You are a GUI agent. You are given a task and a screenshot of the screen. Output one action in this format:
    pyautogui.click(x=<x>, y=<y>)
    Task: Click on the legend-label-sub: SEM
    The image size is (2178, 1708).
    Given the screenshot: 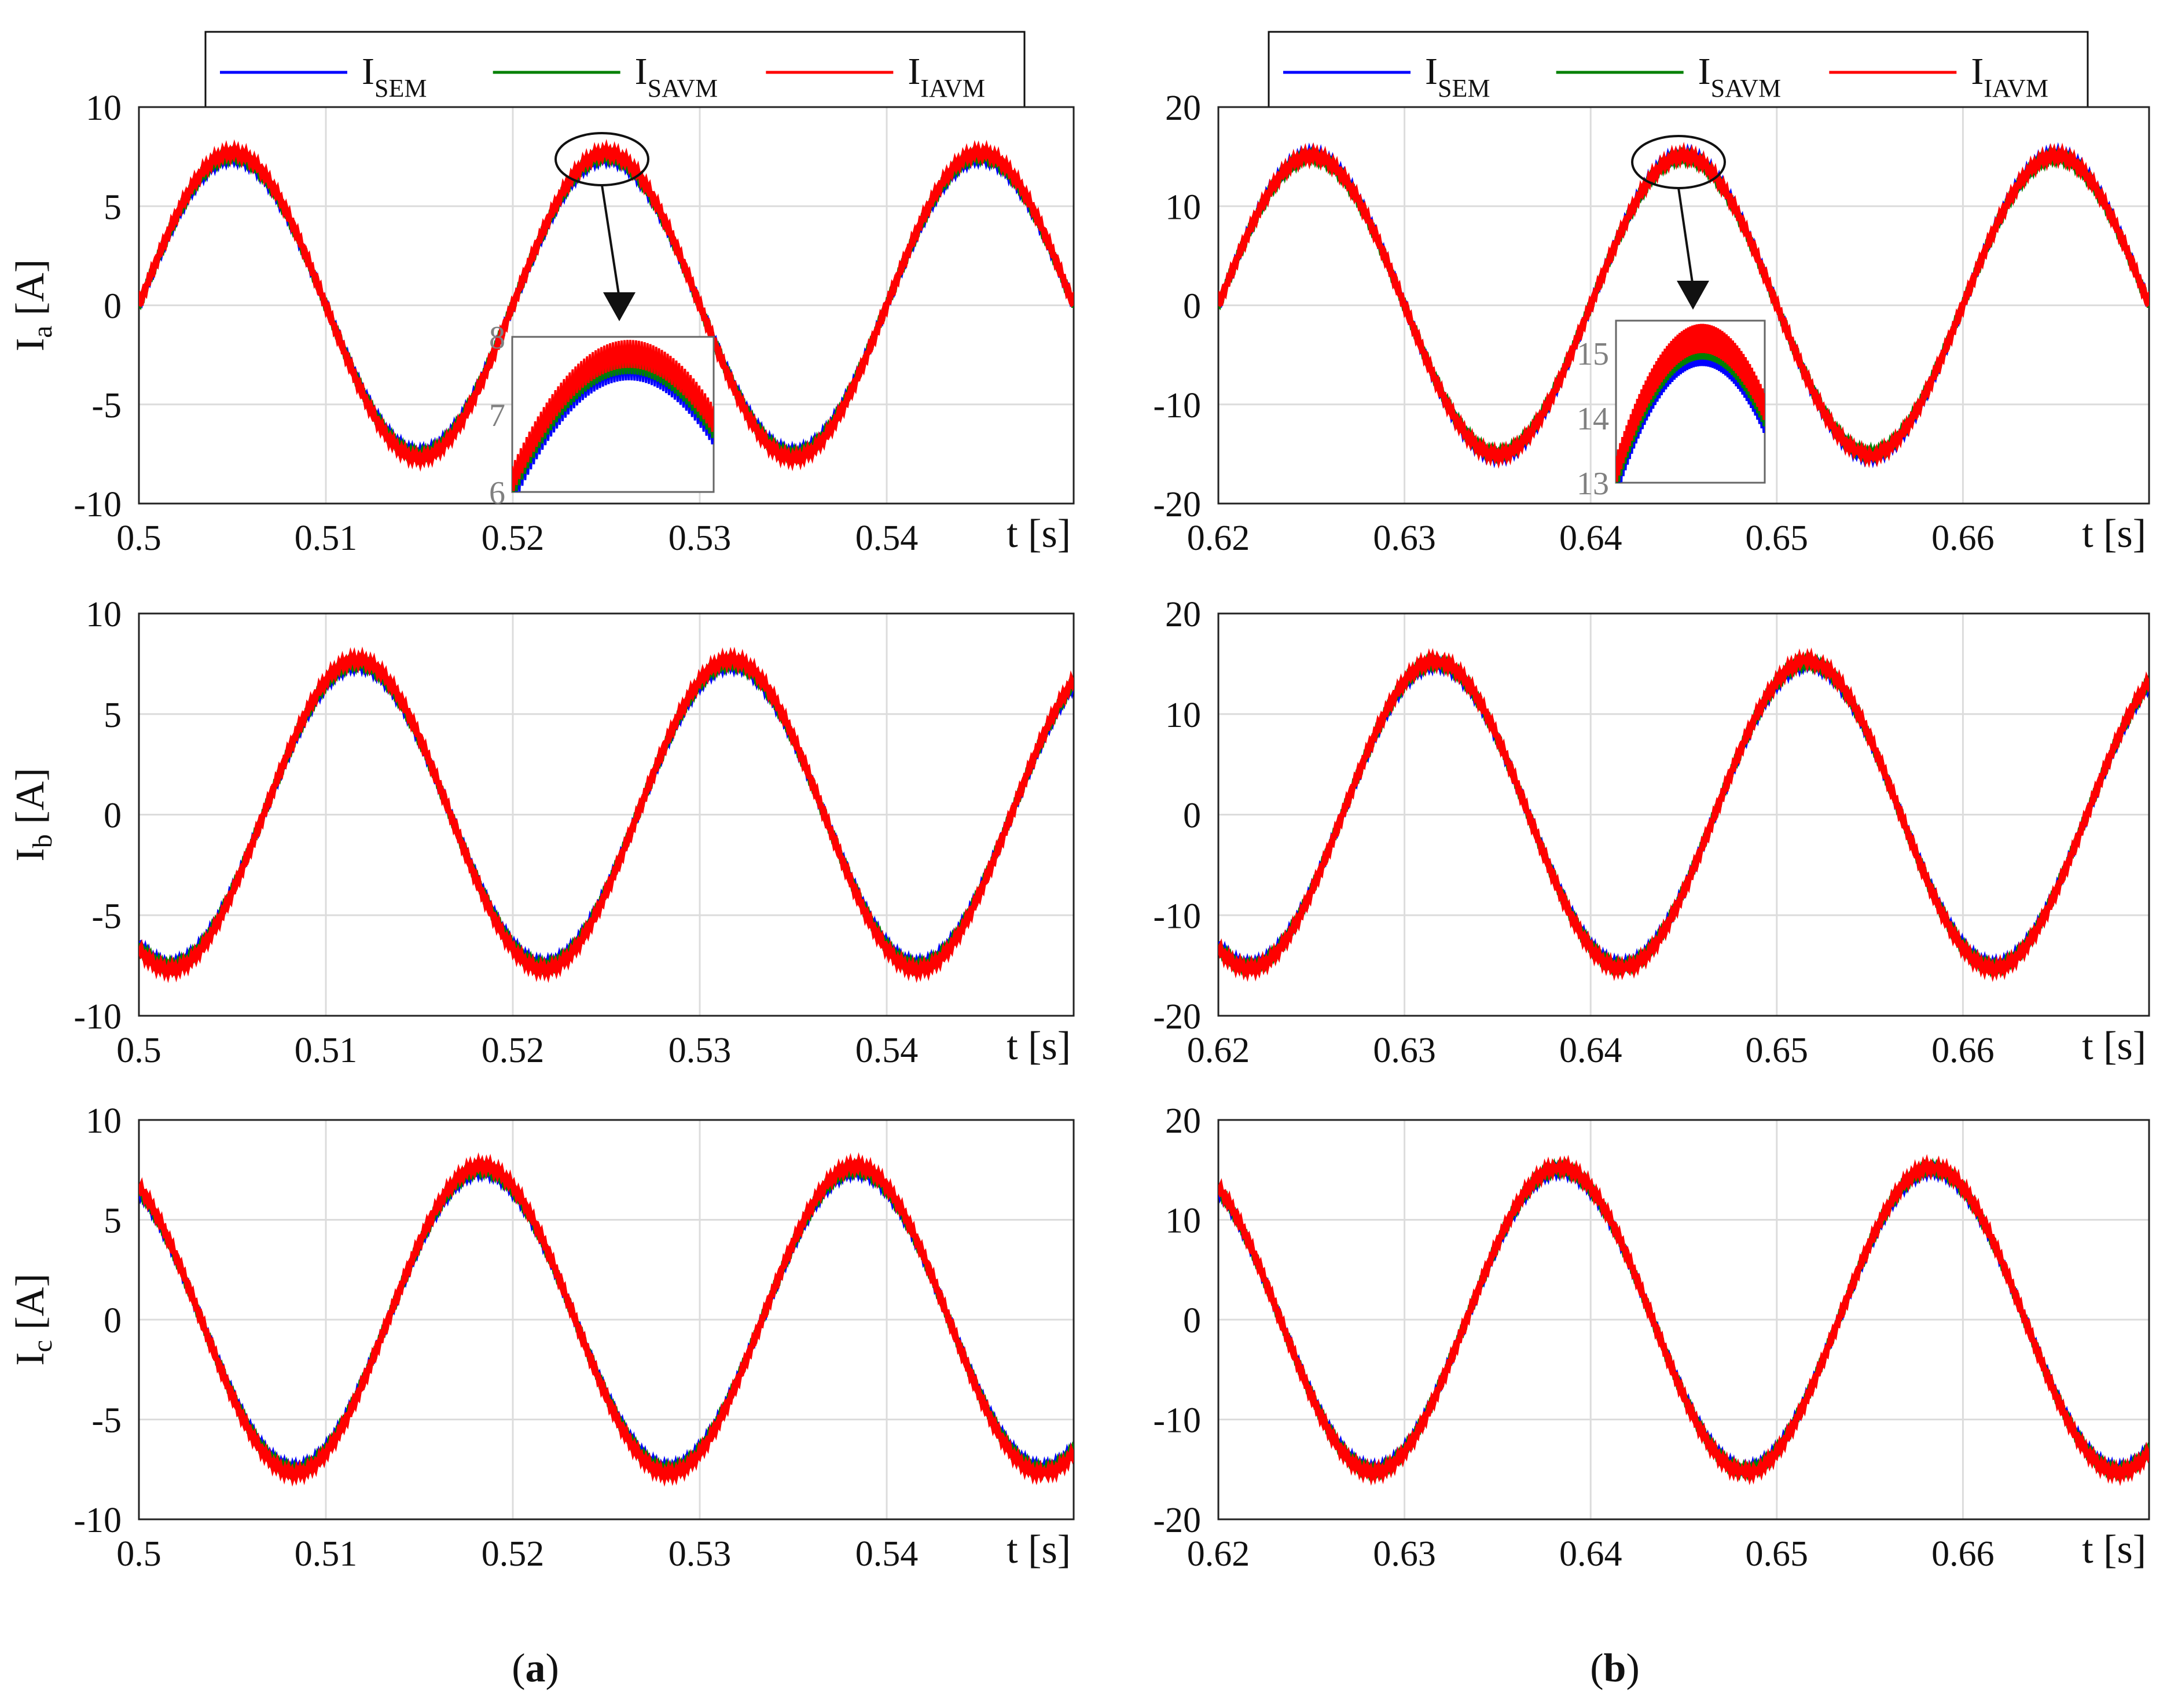 What is the action you would take?
    pyautogui.click(x=1464, y=88)
    